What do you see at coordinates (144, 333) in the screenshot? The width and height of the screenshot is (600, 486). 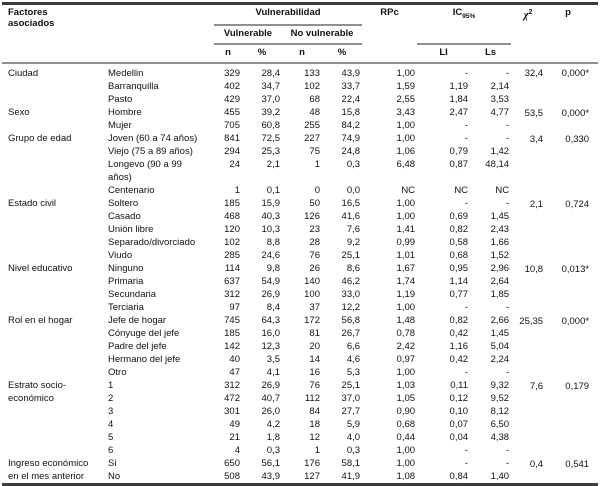 I see `factor-level: Cónyuge del jefe` at bounding box center [144, 333].